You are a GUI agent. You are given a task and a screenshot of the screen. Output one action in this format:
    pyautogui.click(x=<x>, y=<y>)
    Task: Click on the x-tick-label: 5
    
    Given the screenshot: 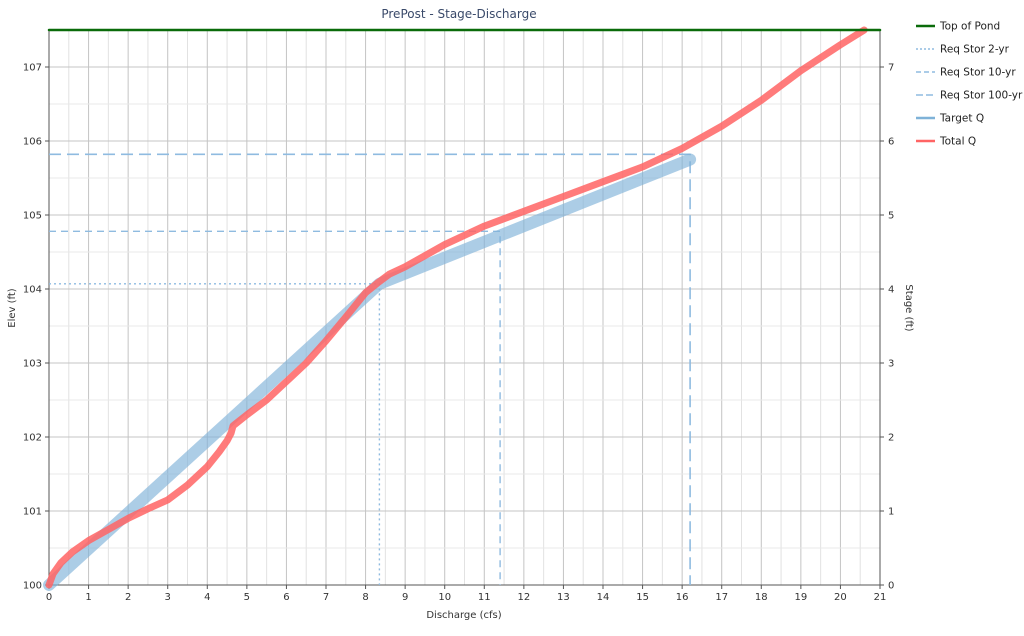 What is the action you would take?
    pyautogui.click(x=247, y=597)
    